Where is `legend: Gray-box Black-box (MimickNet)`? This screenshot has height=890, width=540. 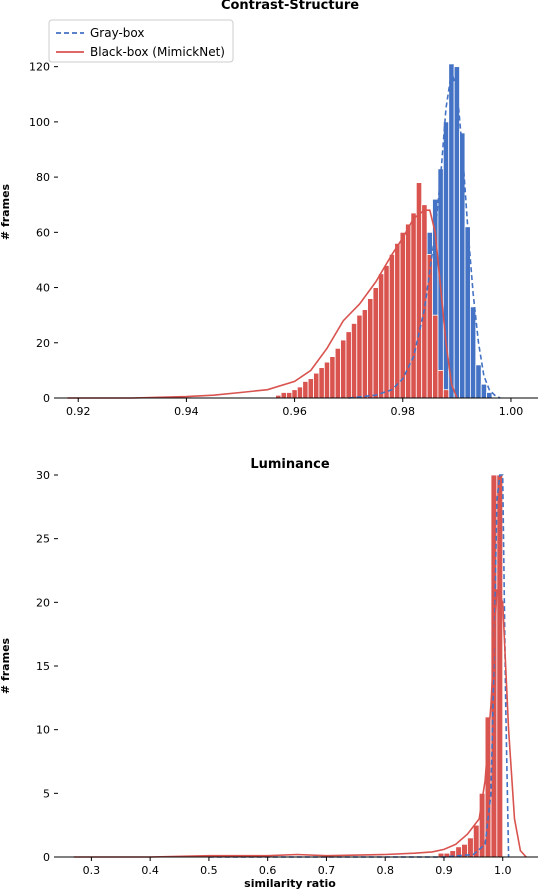 legend: Gray-box Black-box (MimickNet) is located at coordinates (141, 41).